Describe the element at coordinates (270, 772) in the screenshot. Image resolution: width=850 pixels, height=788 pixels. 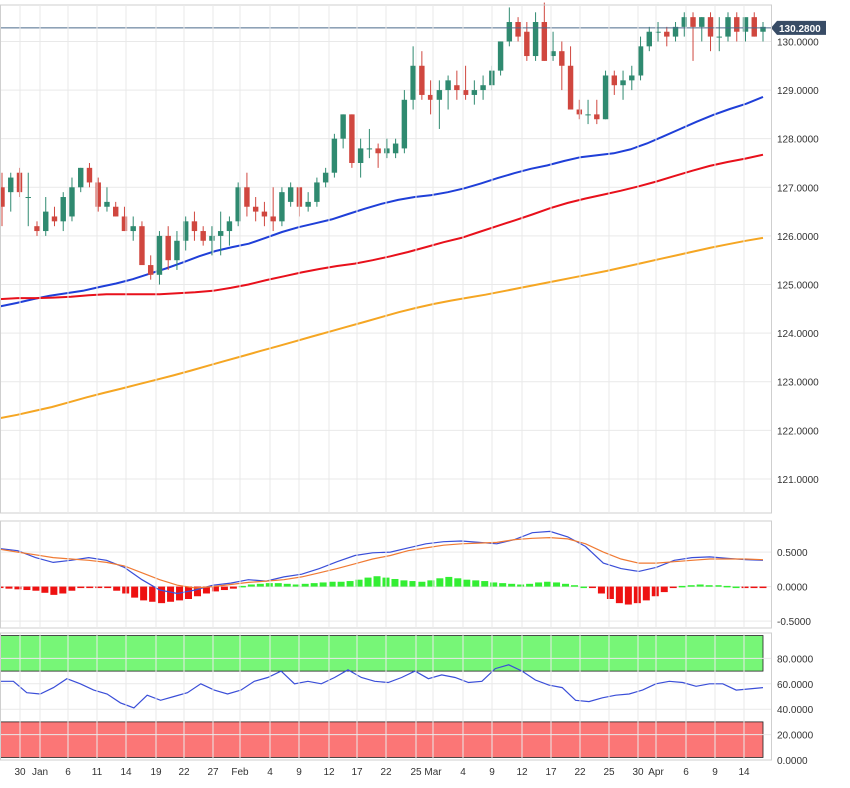
I see `x-tick-label: 4` at that location.